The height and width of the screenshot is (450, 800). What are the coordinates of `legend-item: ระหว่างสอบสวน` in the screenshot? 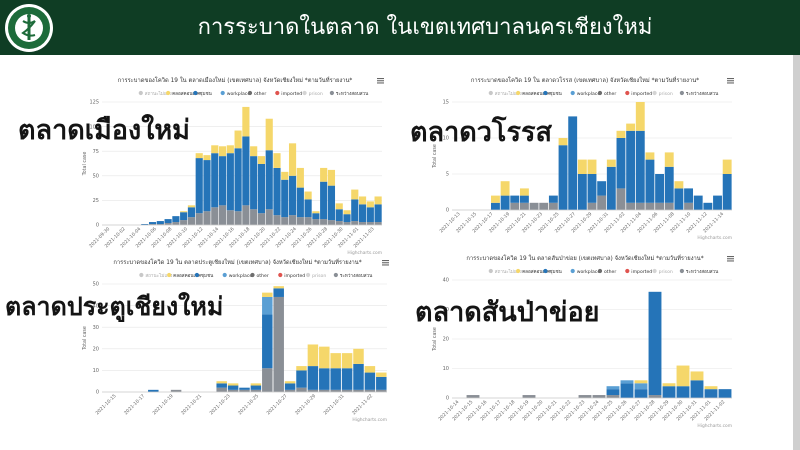 It's located at (699, 271).